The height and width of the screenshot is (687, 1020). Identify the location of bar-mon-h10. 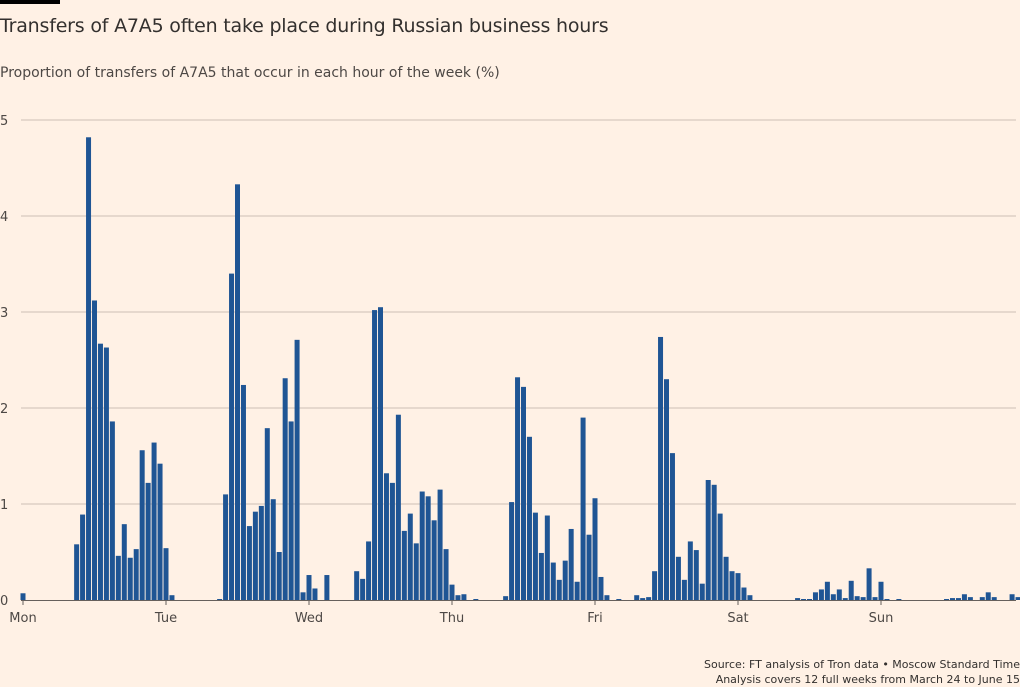
(83, 557).